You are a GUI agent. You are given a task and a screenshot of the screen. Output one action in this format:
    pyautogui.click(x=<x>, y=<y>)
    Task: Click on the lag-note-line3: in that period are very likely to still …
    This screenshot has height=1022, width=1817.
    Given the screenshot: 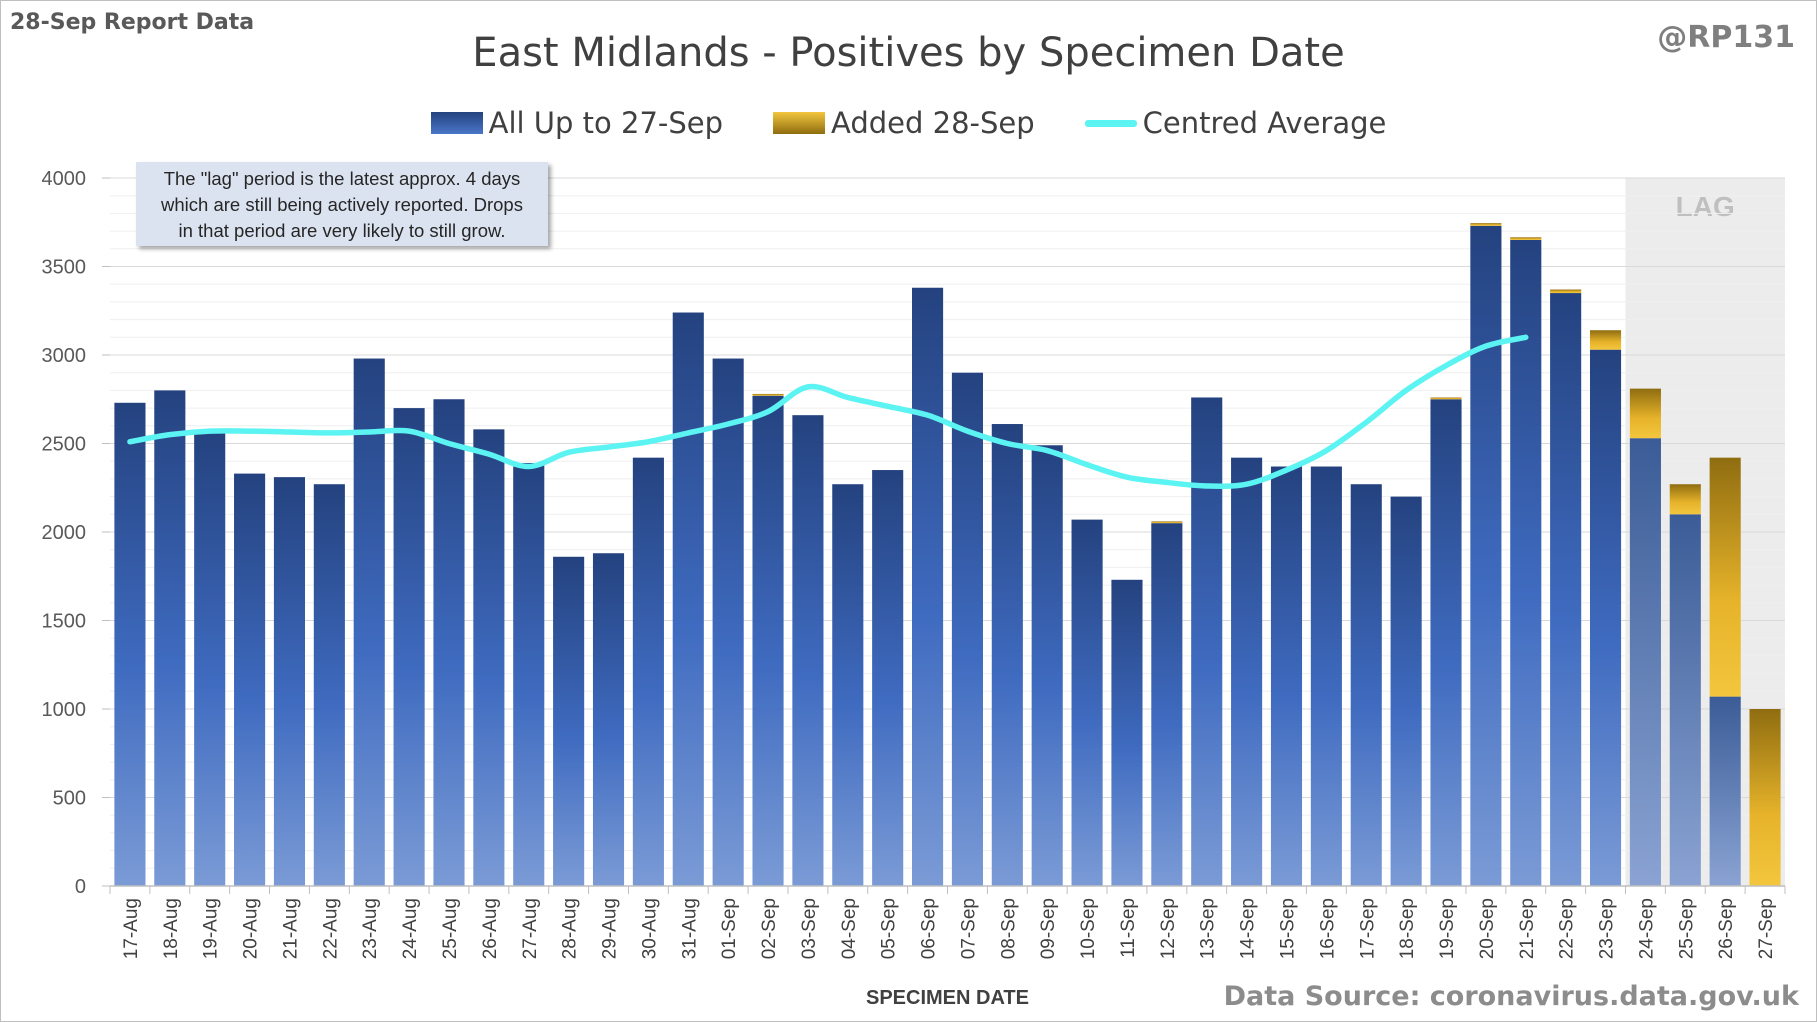 What is the action you would take?
    pyautogui.click(x=342, y=230)
    